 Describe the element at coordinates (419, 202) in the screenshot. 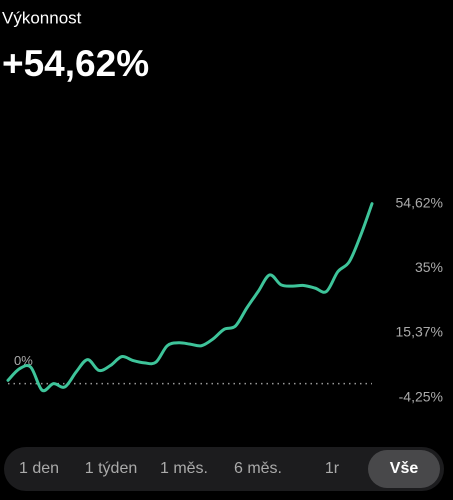

I see `y-tick-label: 54,62%` at that location.